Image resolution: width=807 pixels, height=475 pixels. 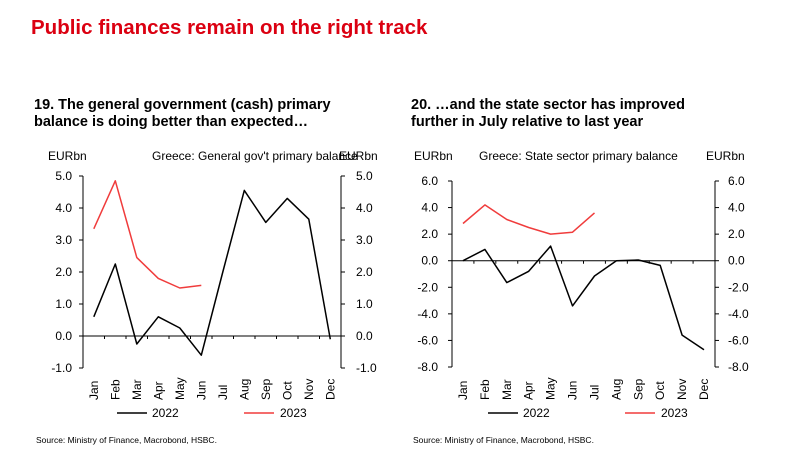 What do you see at coordinates (578, 156) in the screenshot?
I see `inner-chart-title: Greece: State sector primary balance` at bounding box center [578, 156].